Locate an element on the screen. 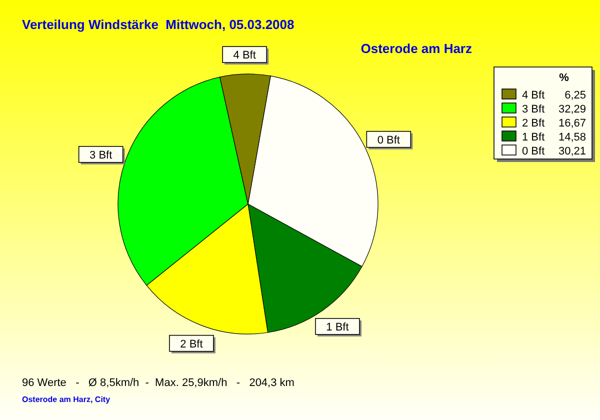  legend-label: 2 Bft is located at coordinates (533, 124).